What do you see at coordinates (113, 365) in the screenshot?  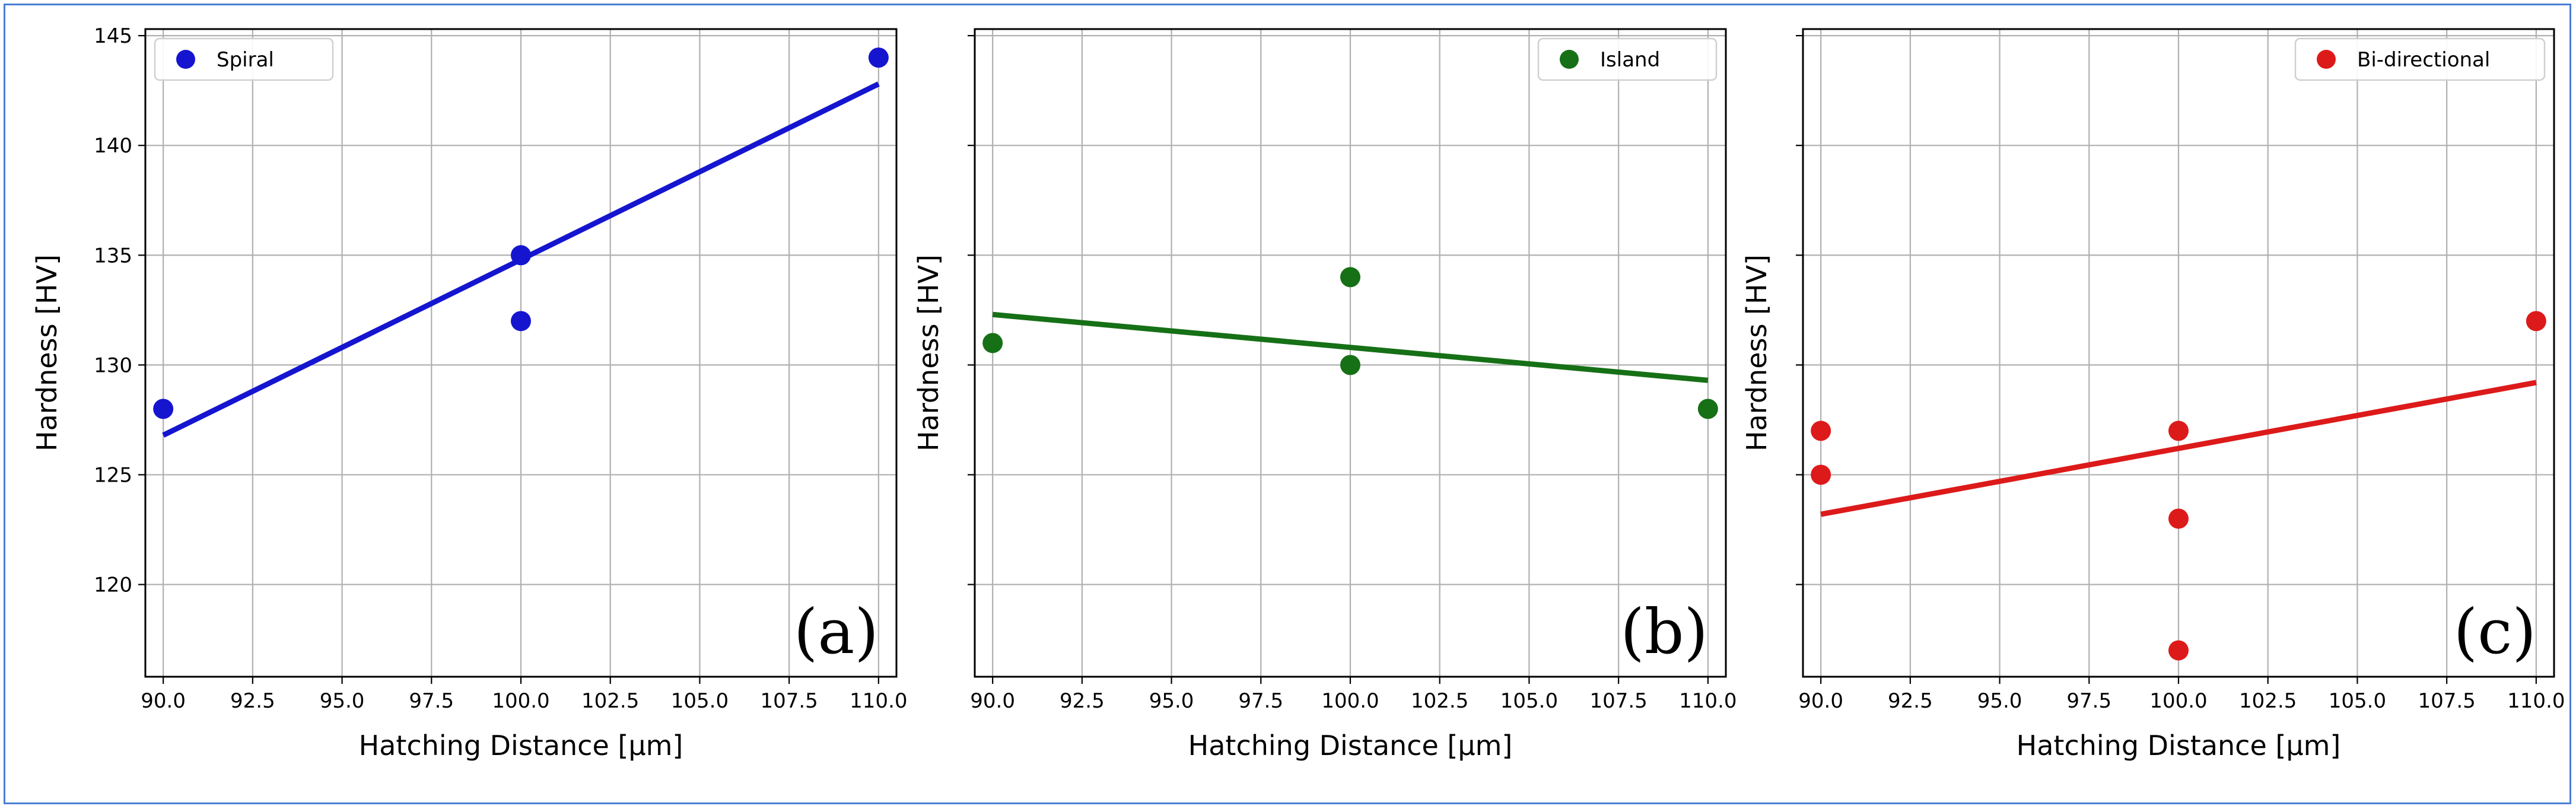 I see `y-tick-label: 130` at bounding box center [113, 365].